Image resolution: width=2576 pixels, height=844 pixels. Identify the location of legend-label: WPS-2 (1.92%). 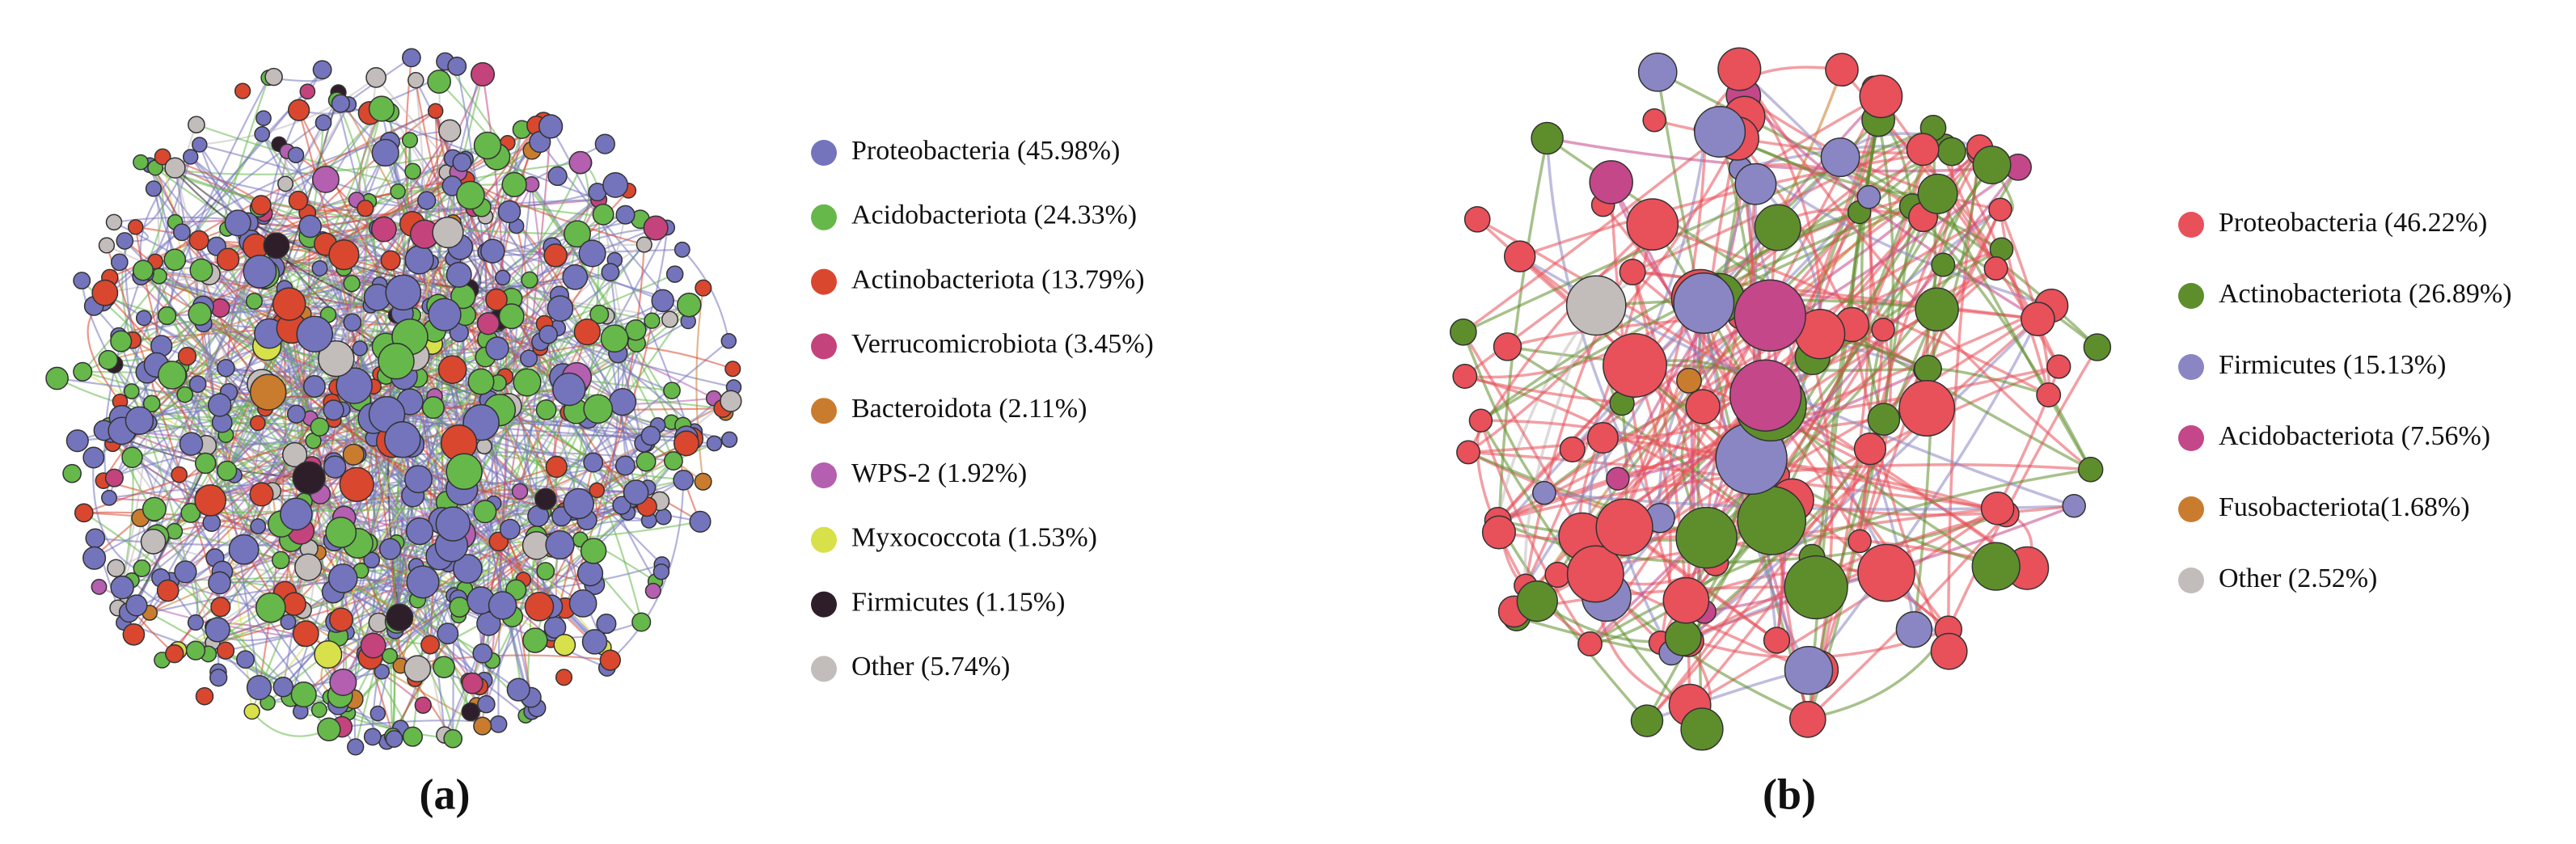
(939, 473).